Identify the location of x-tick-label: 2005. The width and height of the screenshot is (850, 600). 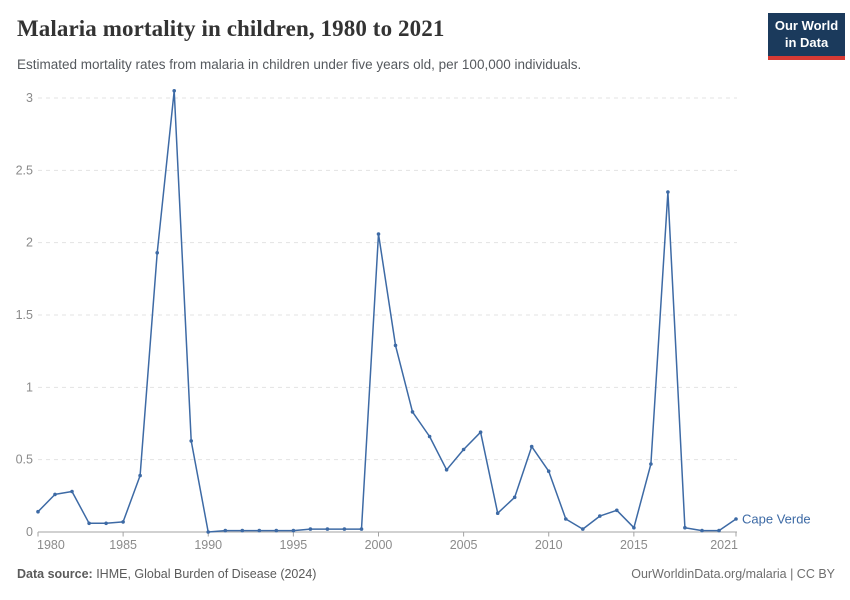
(464, 545).